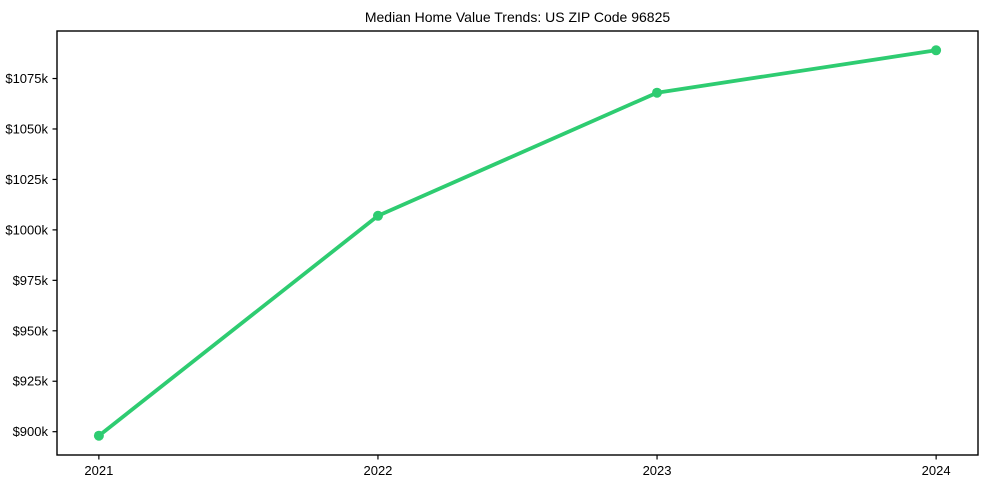  What do you see at coordinates (98, 470) in the screenshot?
I see `x-tick-label: 2021` at bounding box center [98, 470].